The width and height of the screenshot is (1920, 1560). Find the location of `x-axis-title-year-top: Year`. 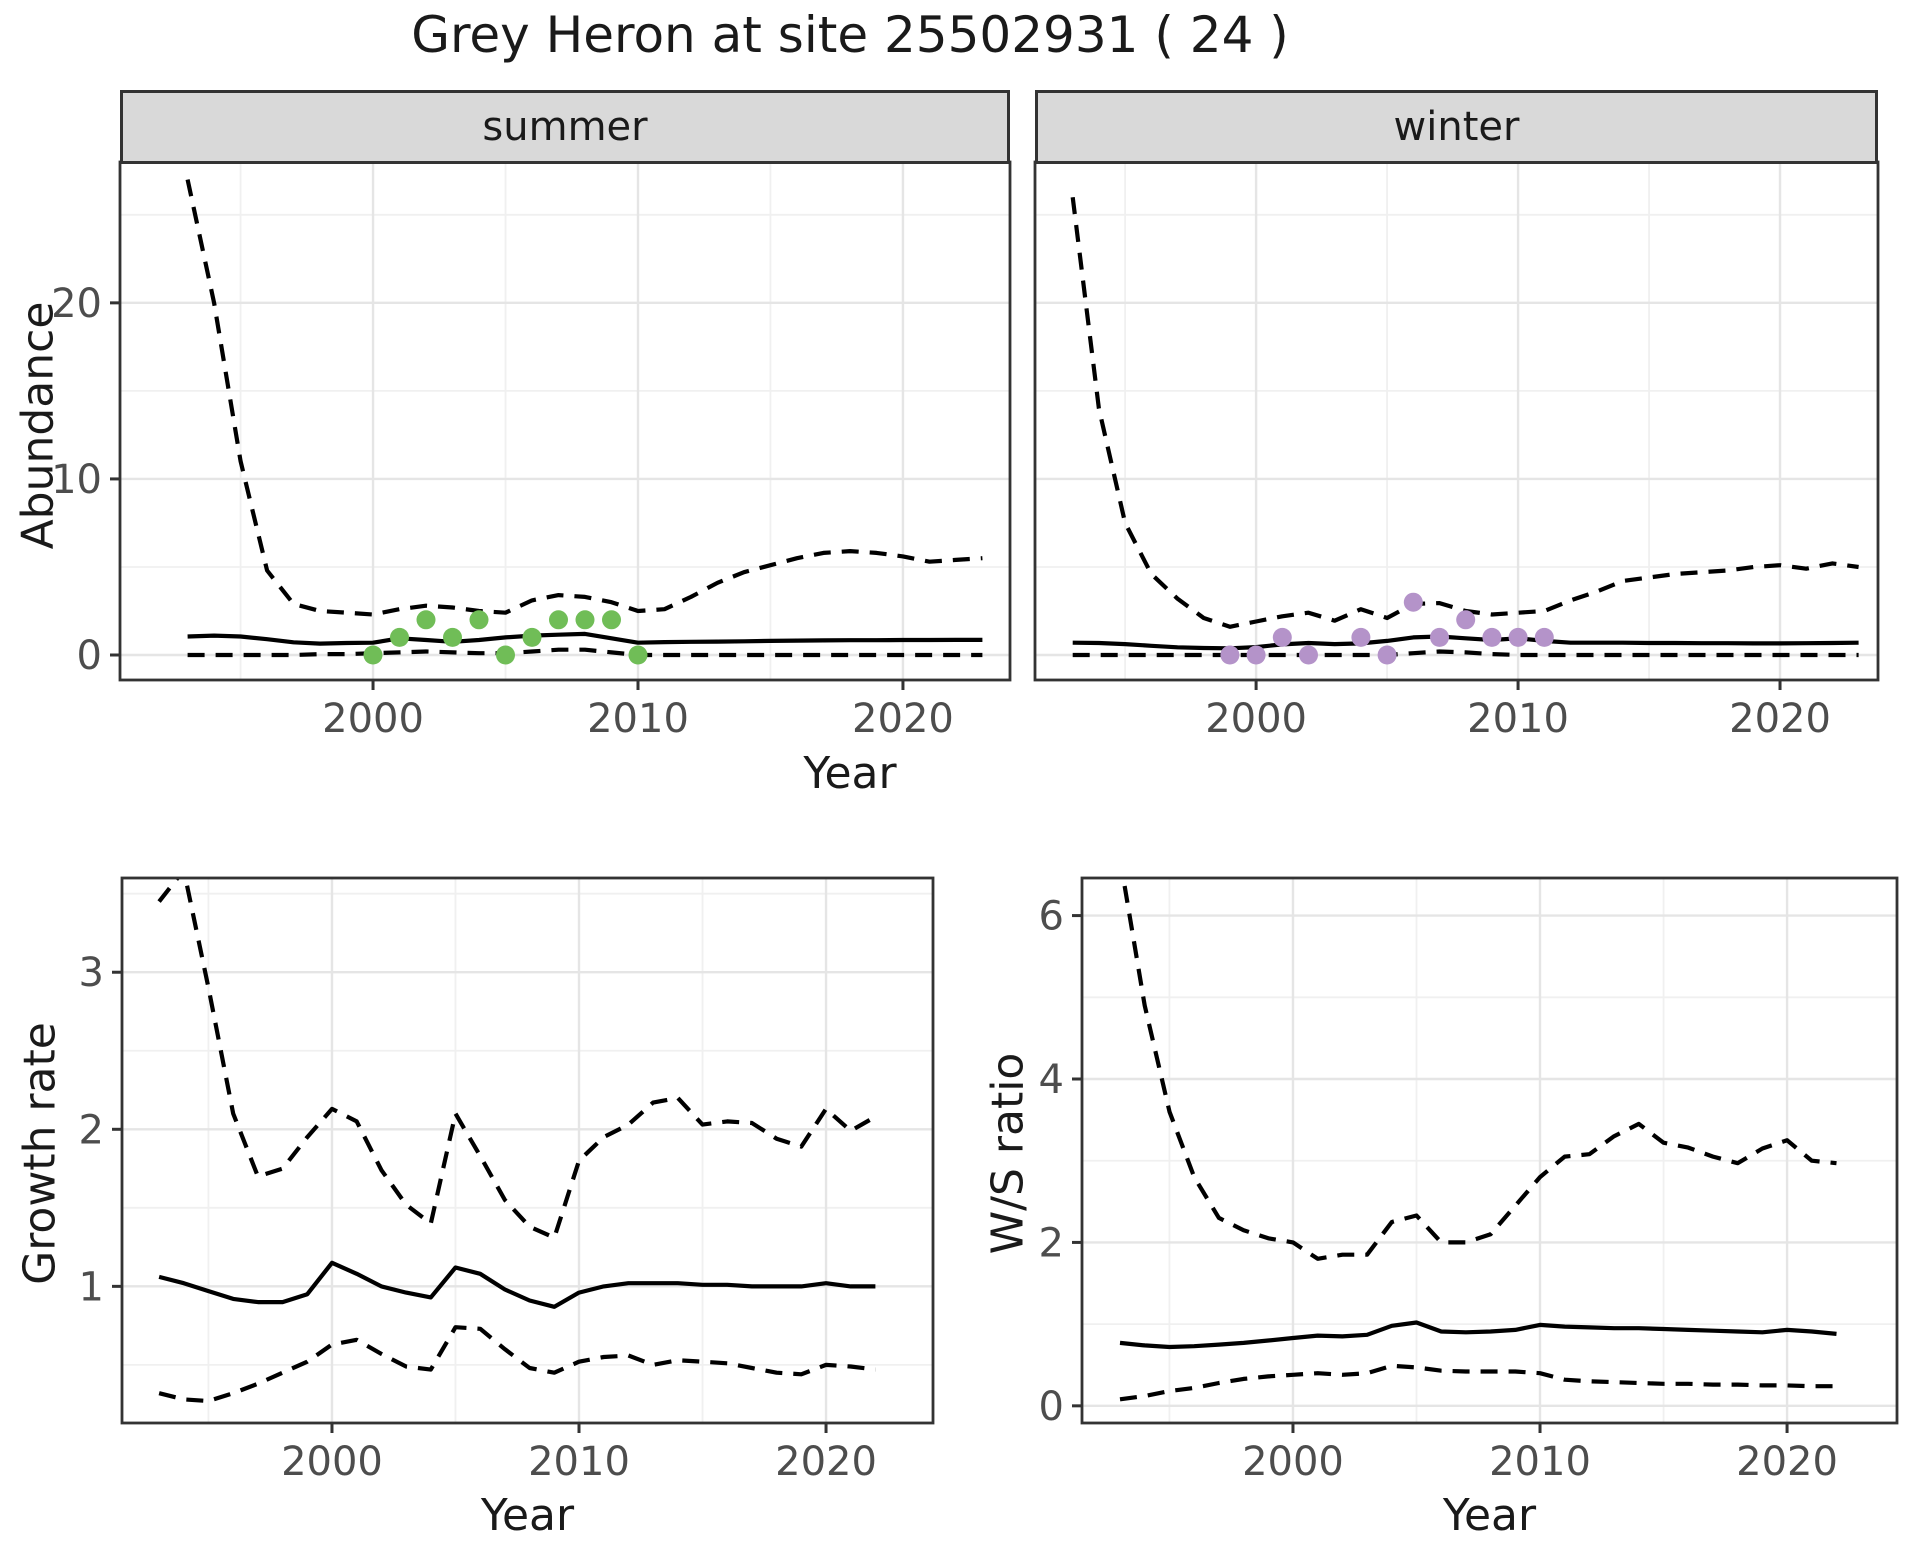

x-axis-title-year-top: Year is located at coordinates (850, 773).